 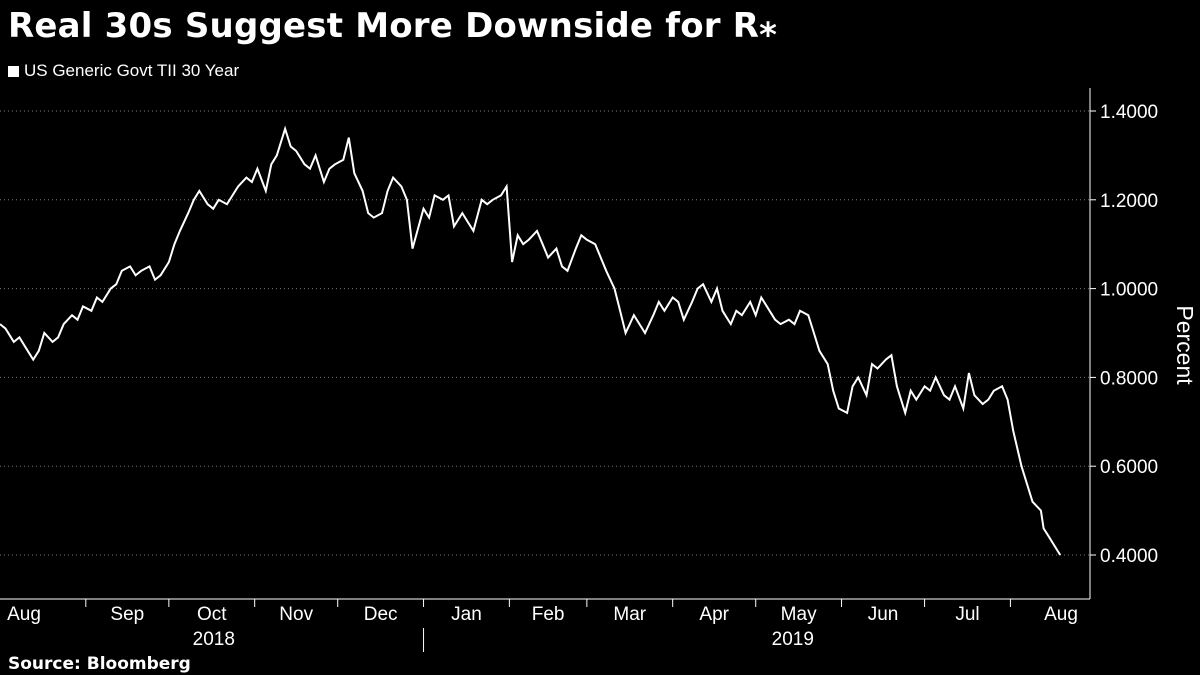 What do you see at coordinates (629, 614) in the screenshot?
I see `x-tick-label: Mar` at bounding box center [629, 614].